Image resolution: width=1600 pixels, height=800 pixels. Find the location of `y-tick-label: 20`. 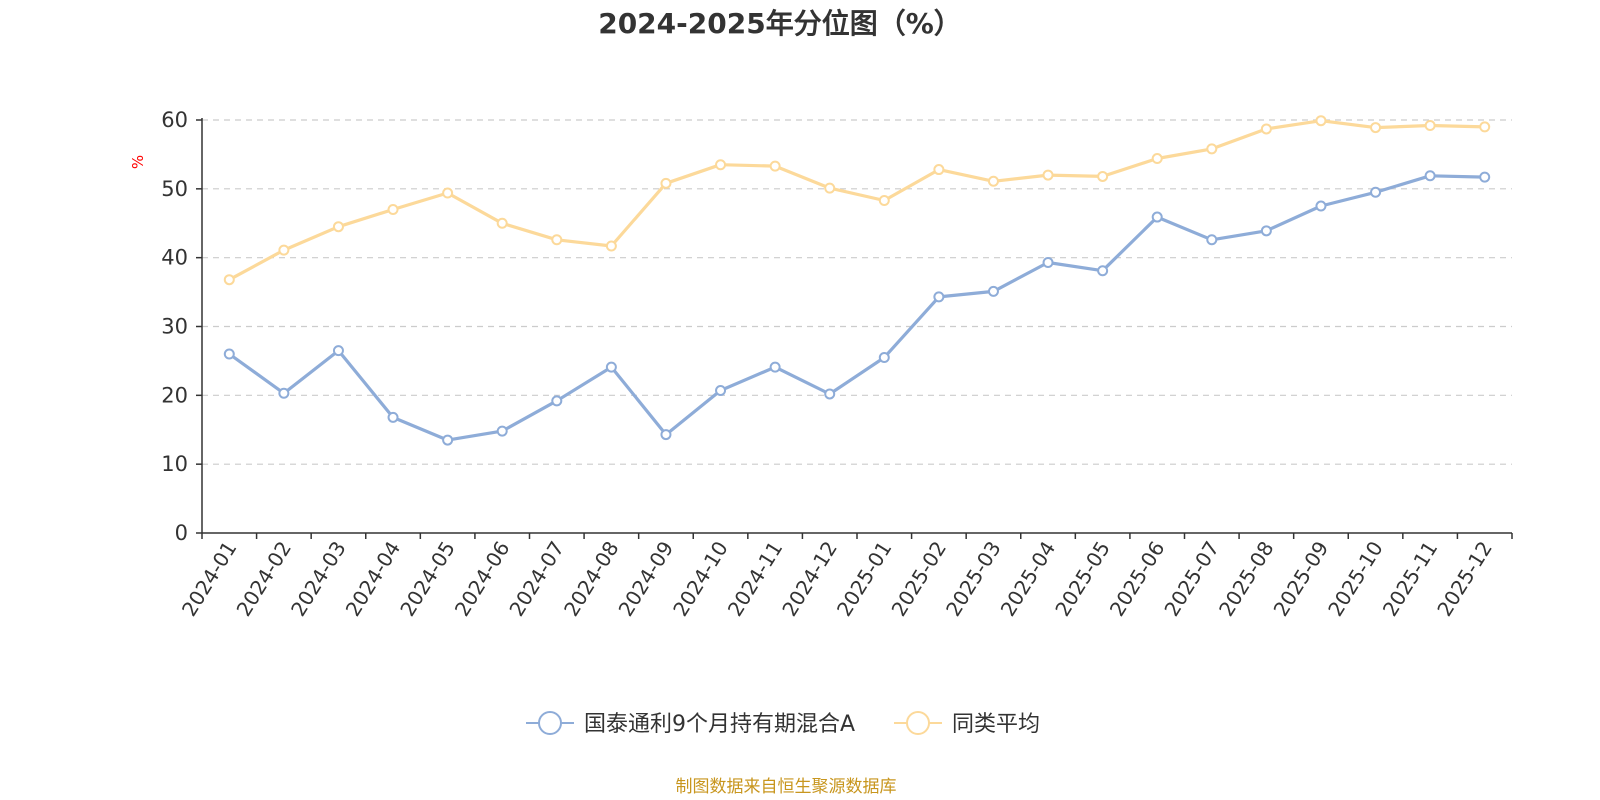

y-tick-label: 20 is located at coordinates (174, 395).